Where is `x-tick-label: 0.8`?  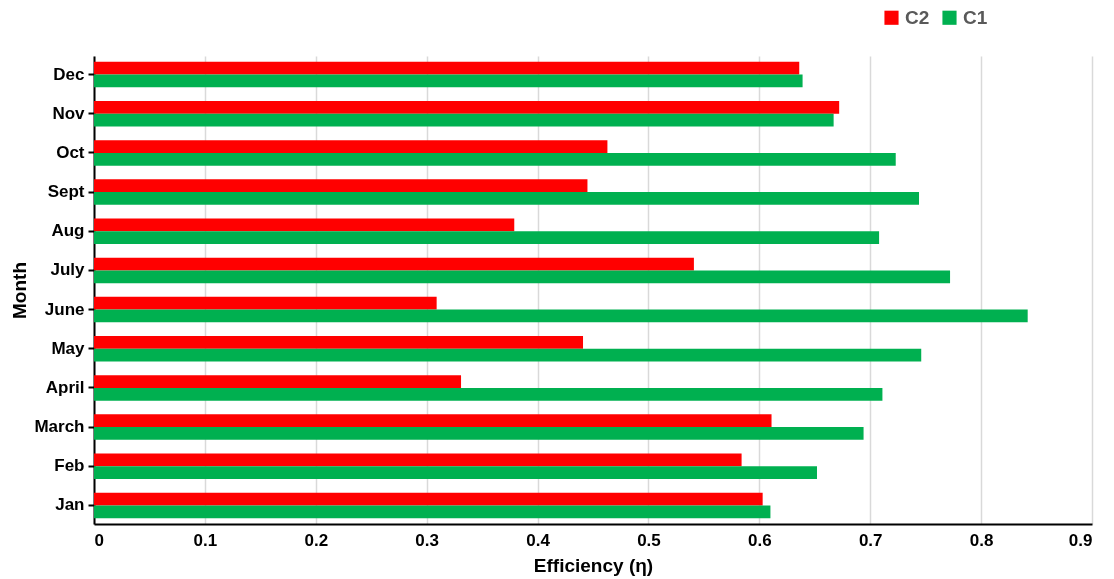
x-tick-label: 0.8 is located at coordinates (981, 540).